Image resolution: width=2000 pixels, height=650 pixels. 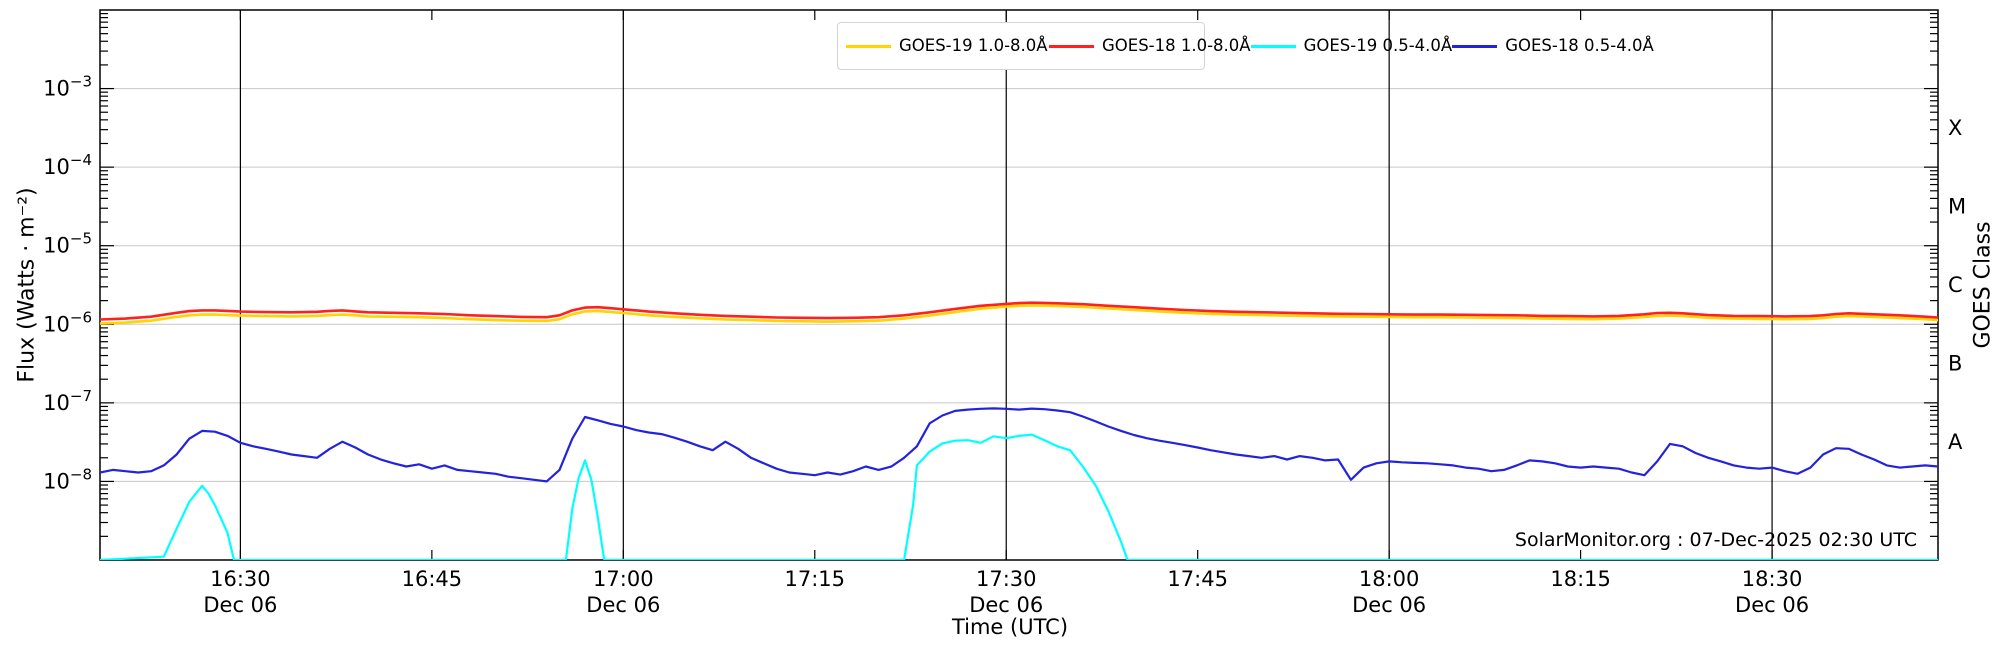 I want to click on x-axis-label: Time (UTC), so click(x=1010, y=627).